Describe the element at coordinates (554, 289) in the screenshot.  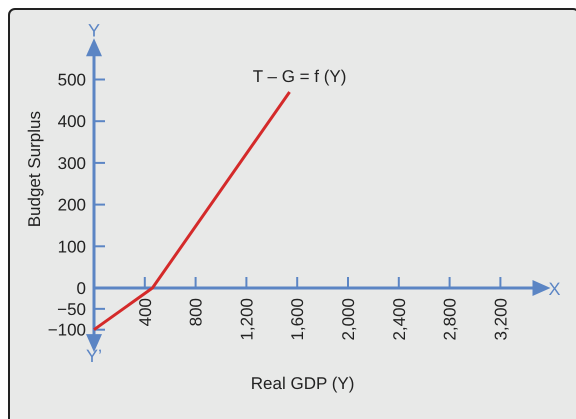
I see `text: X` at that location.